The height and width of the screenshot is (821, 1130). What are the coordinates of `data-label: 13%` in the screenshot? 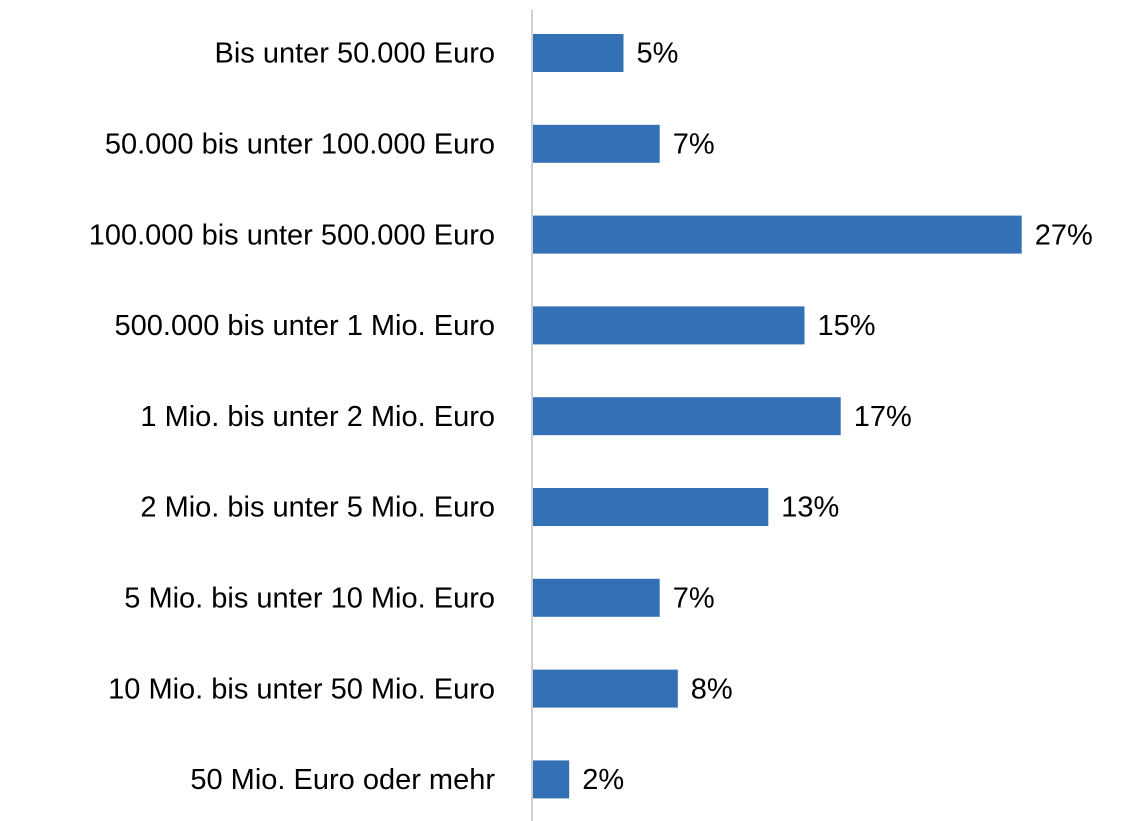 It's located at (810, 508).